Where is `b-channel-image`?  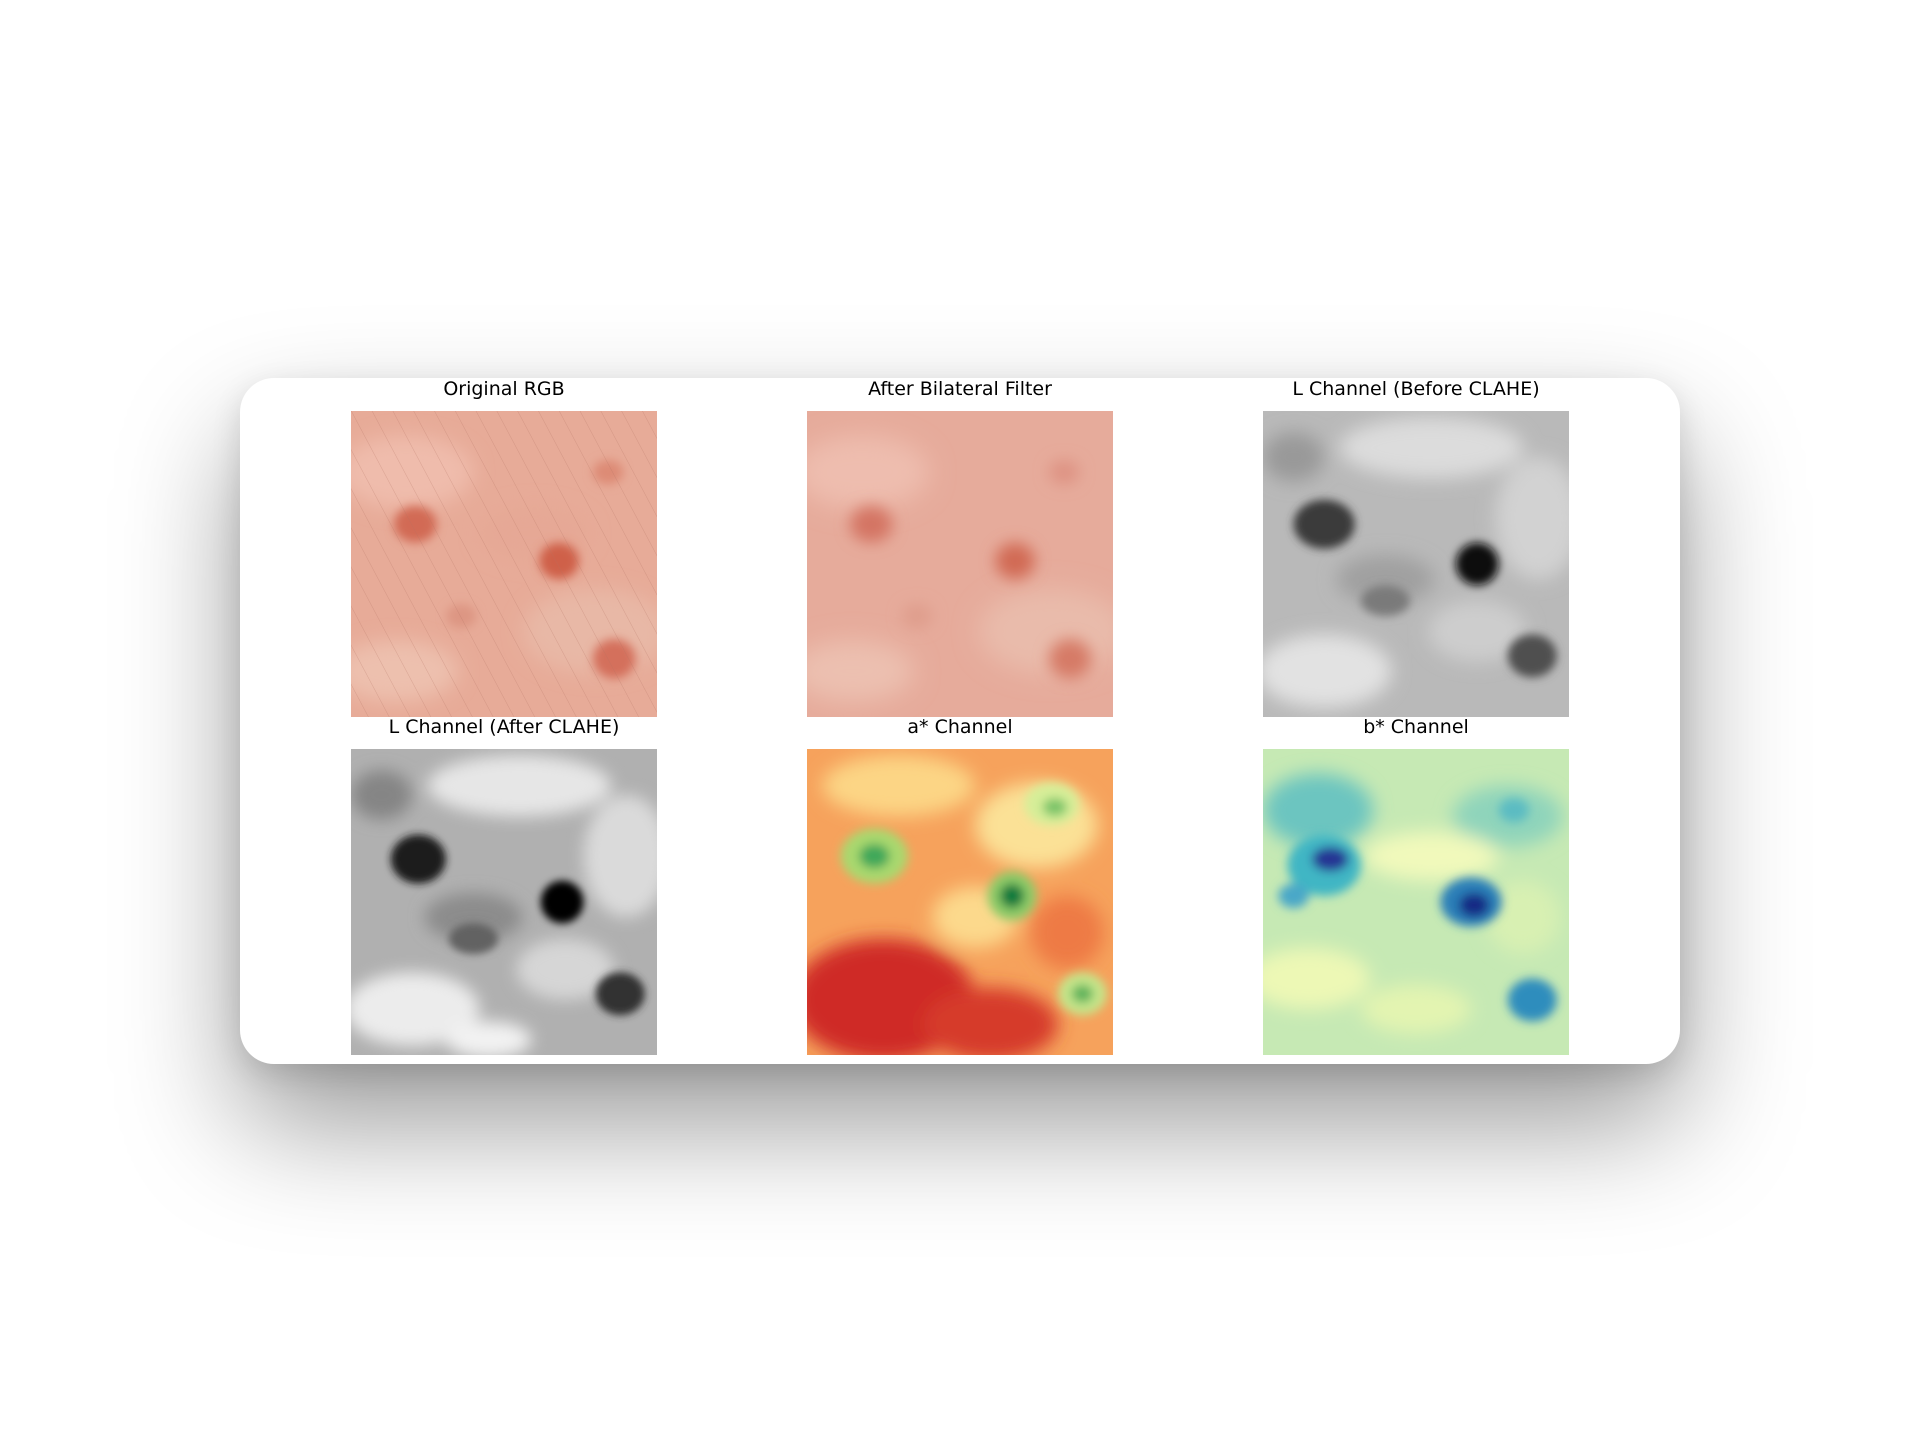 b-channel-image is located at coordinates (1416, 902).